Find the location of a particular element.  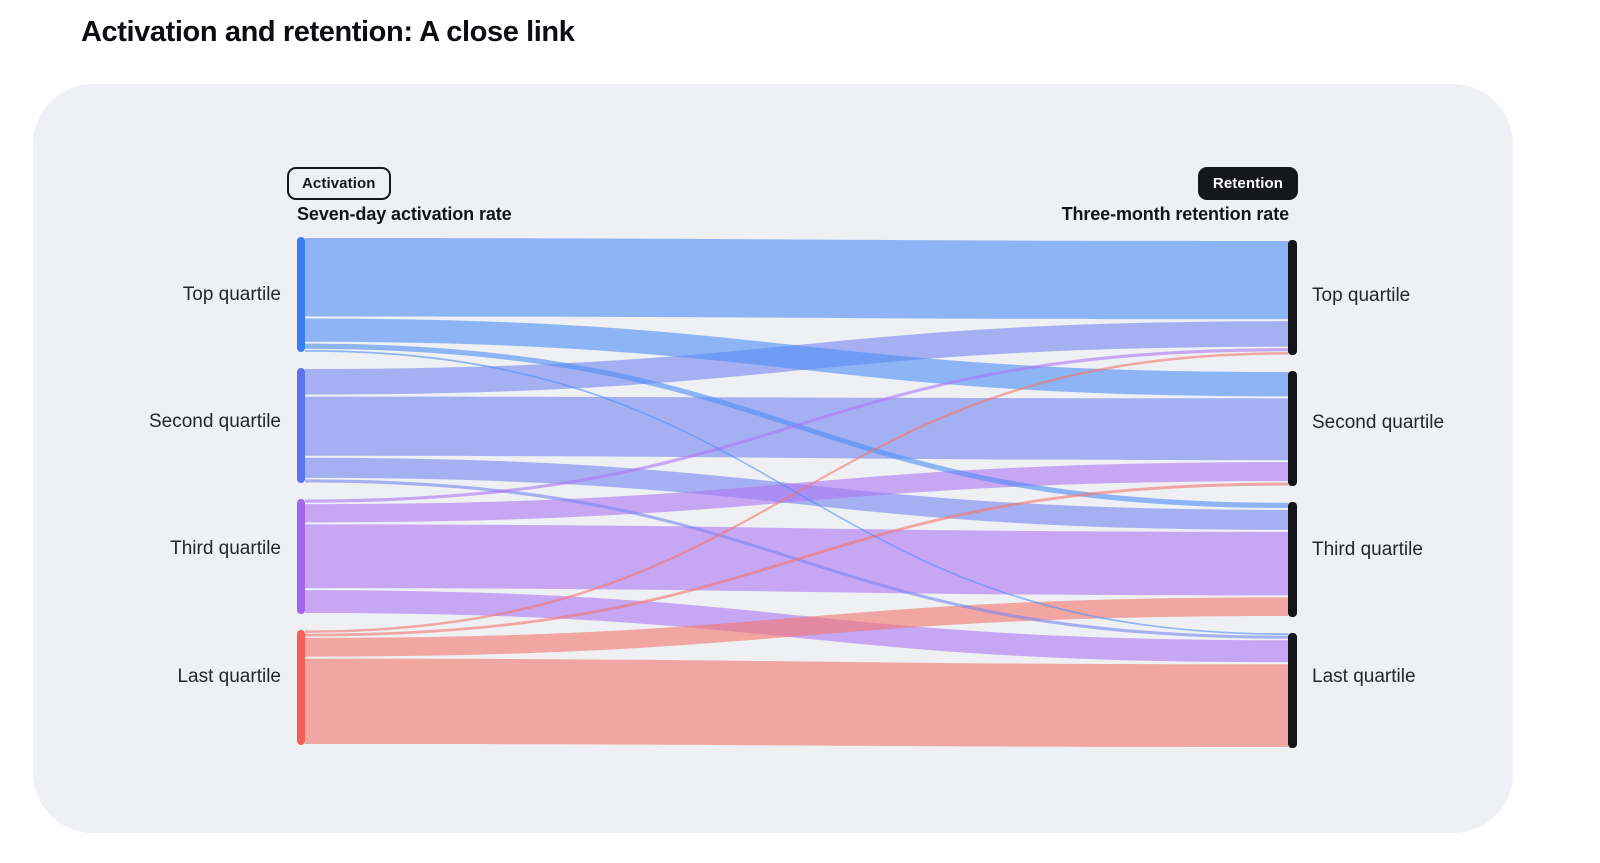

flow-last-quartile-to-last-quartile is located at coordinates (796, 702).